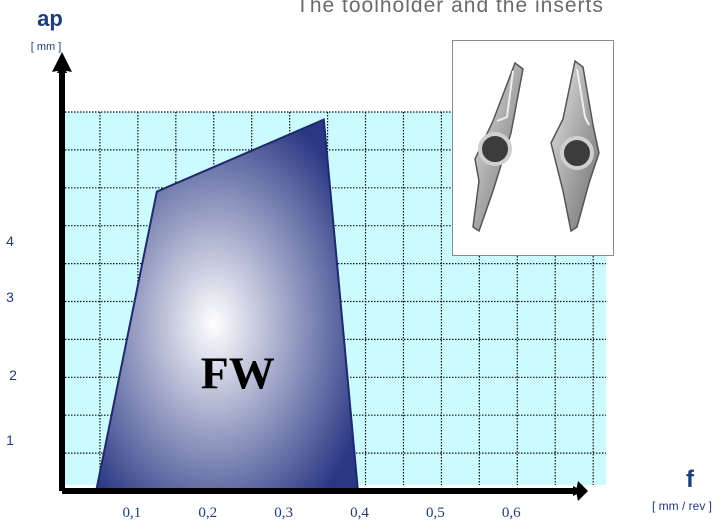 The height and width of the screenshot is (523, 728). What do you see at coordinates (359, 513) in the screenshot?
I see `x-tick-label: 0,4` at bounding box center [359, 513].